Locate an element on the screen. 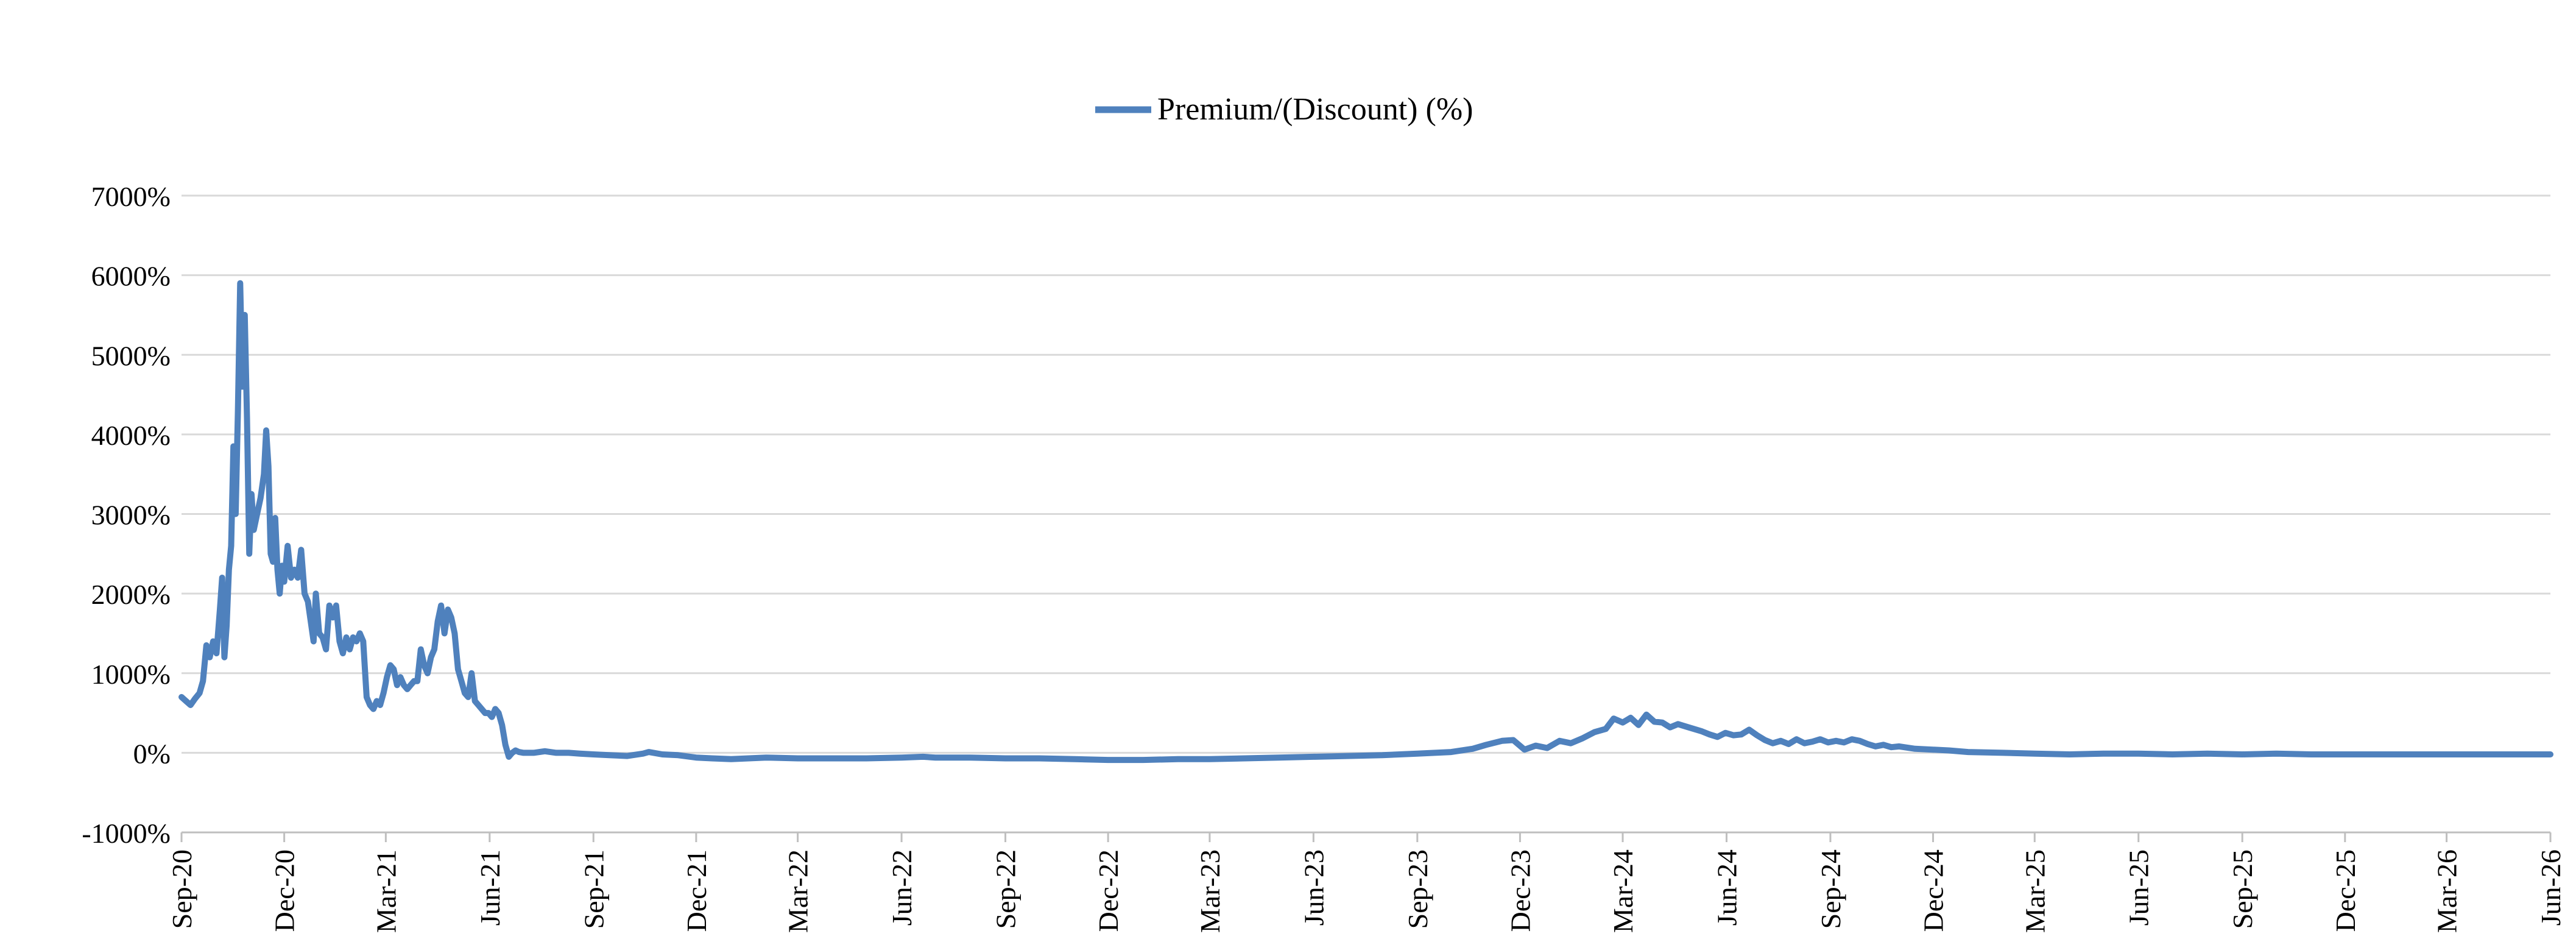 This screenshot has height=950, width=2576. y-tick-label: 7000% is located at coordinates (131, 196).